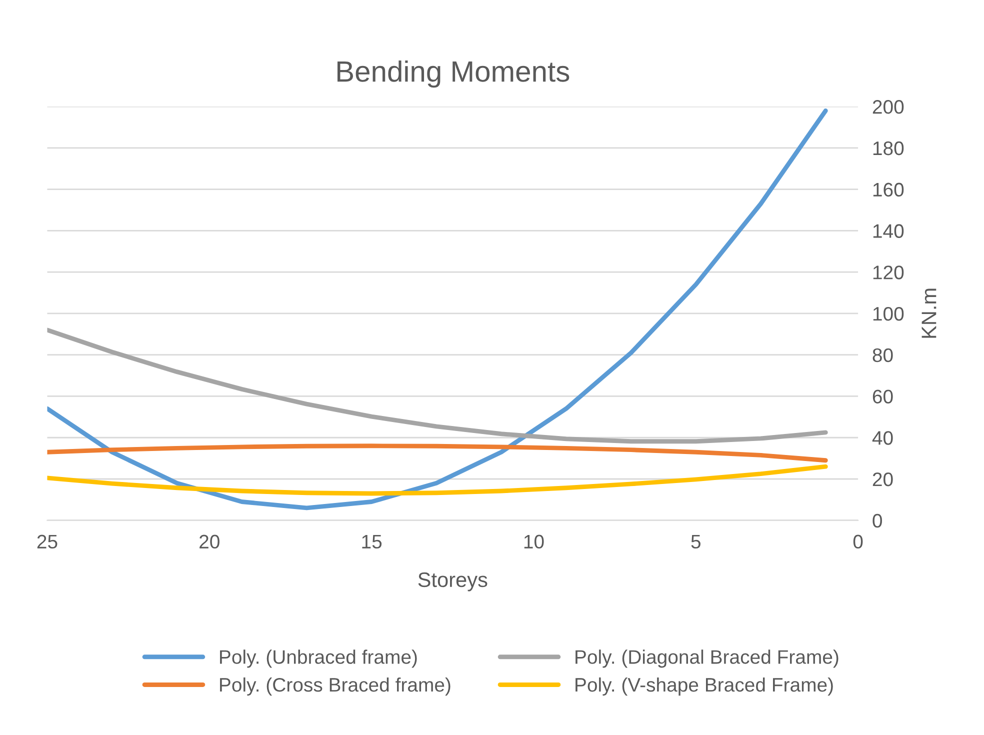 The image size is (984, 735). I want to click on x-tick-label: 15, so click(372, 541).